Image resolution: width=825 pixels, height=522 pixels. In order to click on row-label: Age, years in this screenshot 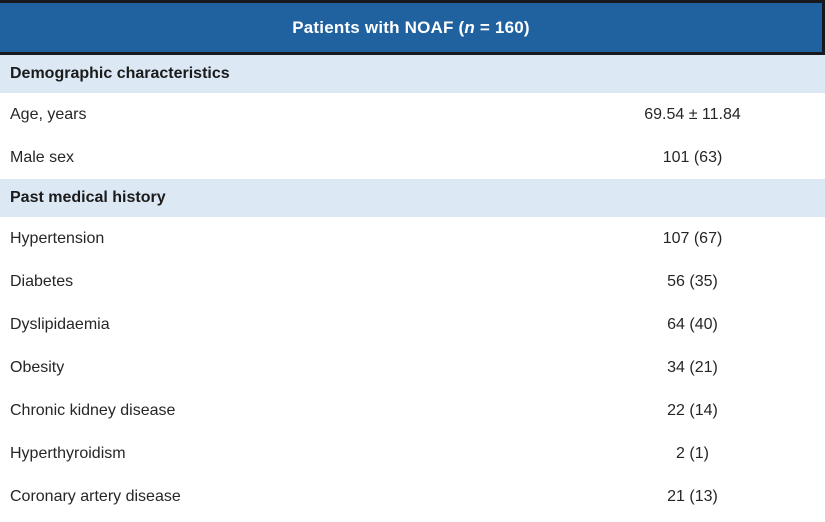, I will do `click(48, 114)`.